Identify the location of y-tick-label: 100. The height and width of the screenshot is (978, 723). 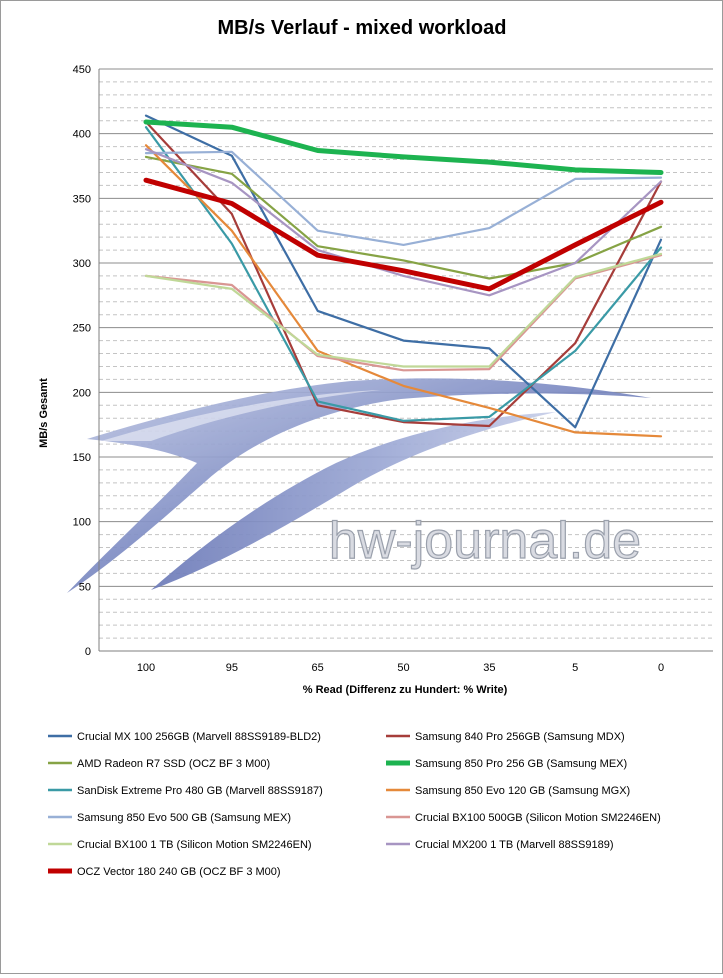
(82, 523).